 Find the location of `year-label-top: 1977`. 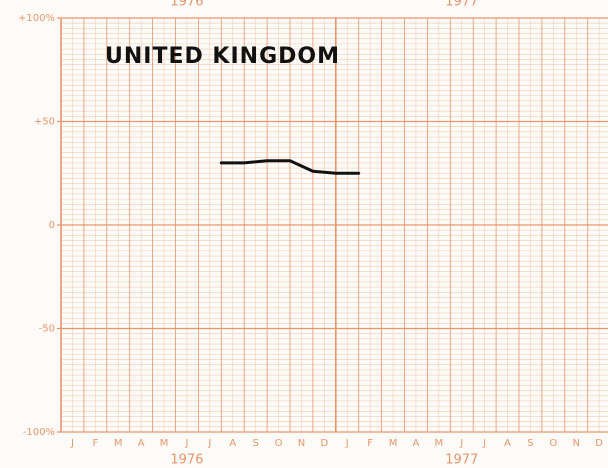

year-label-top: 1977 is located at coordinates (461, 5).